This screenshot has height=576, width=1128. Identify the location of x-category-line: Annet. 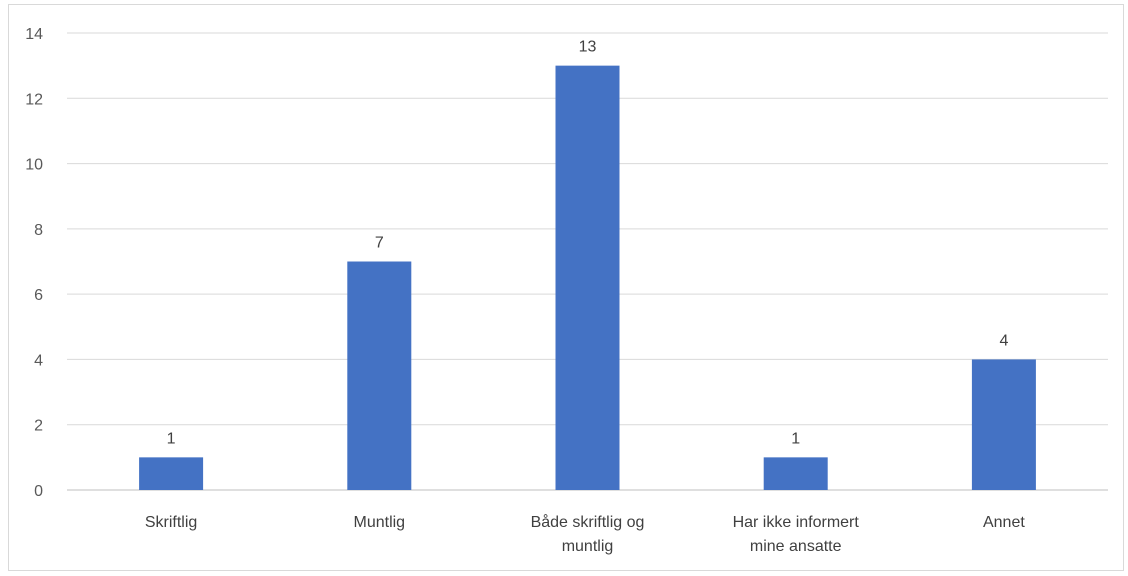
(1004, 522).